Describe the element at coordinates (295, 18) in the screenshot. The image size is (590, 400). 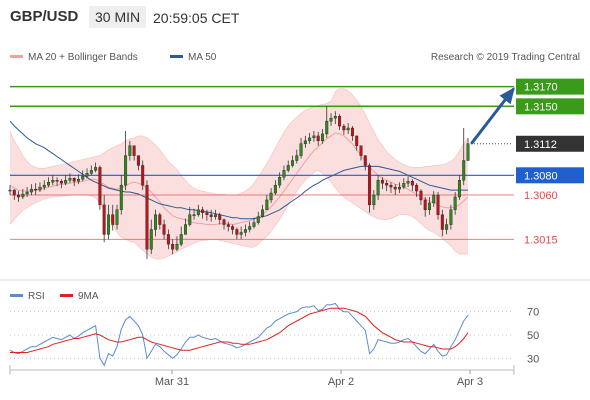
I see `chart-header: GBP/USD 30 MIN 20:59:05 CET` at that location.